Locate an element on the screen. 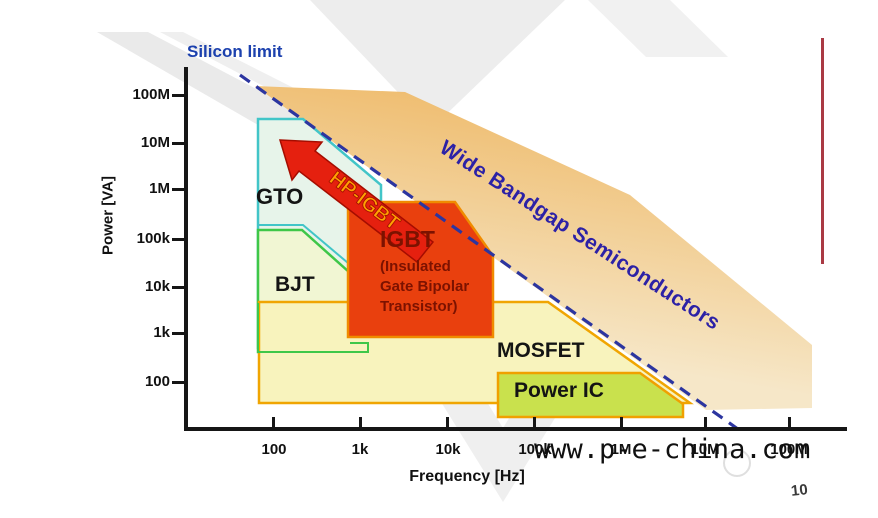 The width and height of the screenshot is (878, 518). y-tick-label: 1k is located at coordinates (161, 332).